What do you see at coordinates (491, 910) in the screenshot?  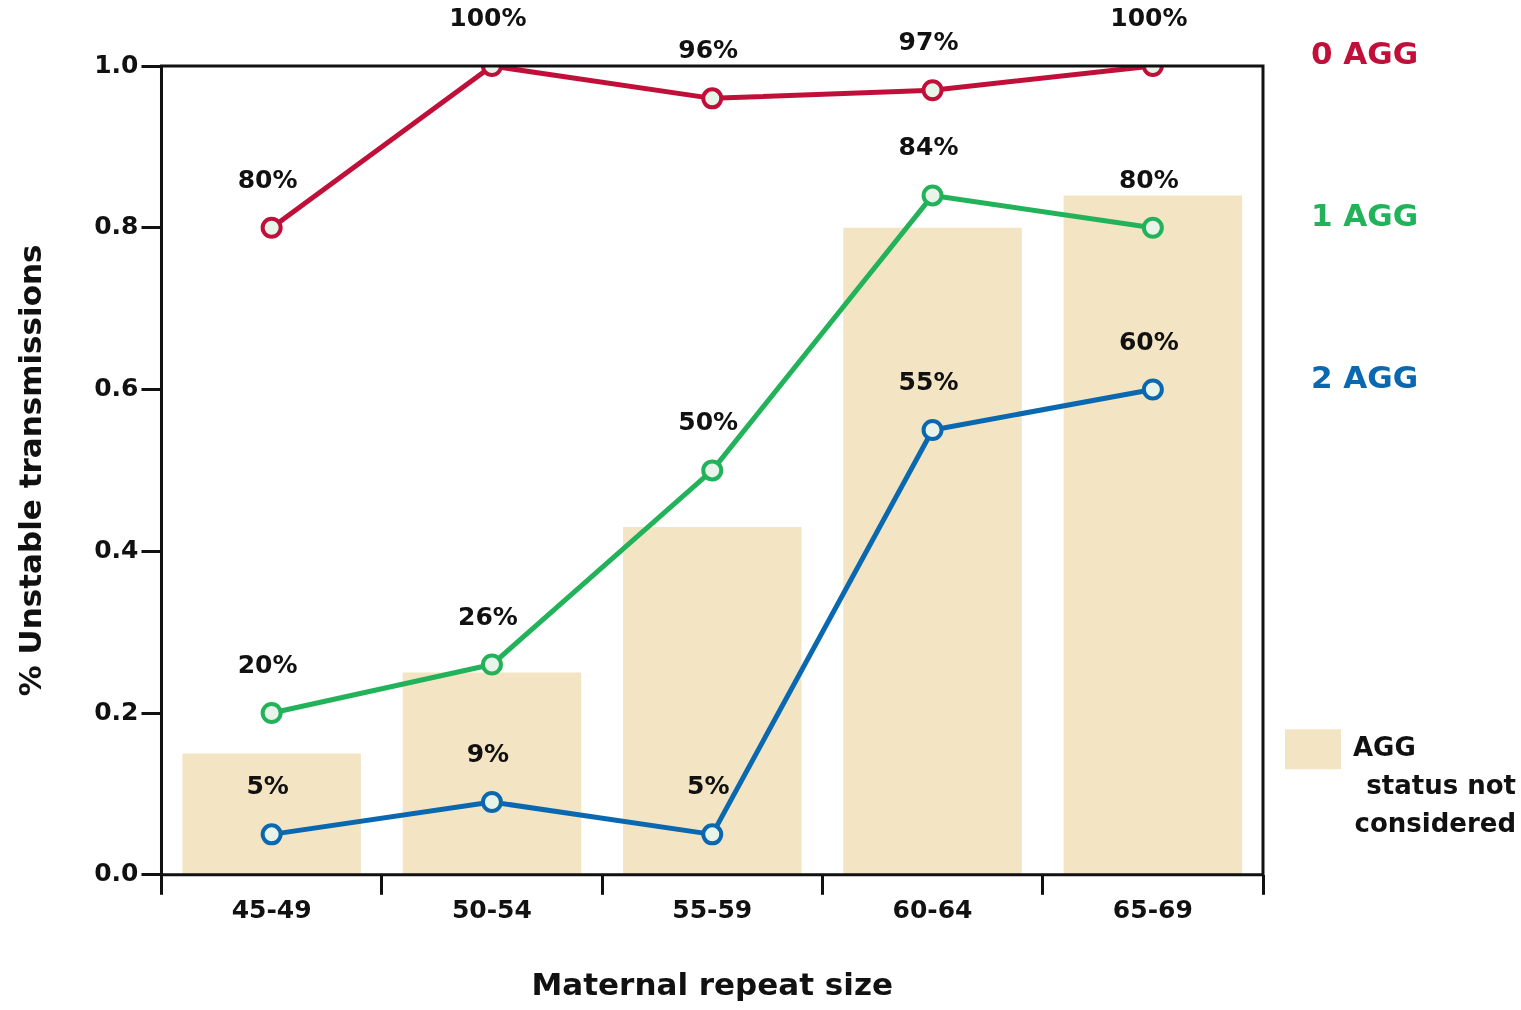 I see `x-tick-label: 50-54` at bounding box center [491, 910].